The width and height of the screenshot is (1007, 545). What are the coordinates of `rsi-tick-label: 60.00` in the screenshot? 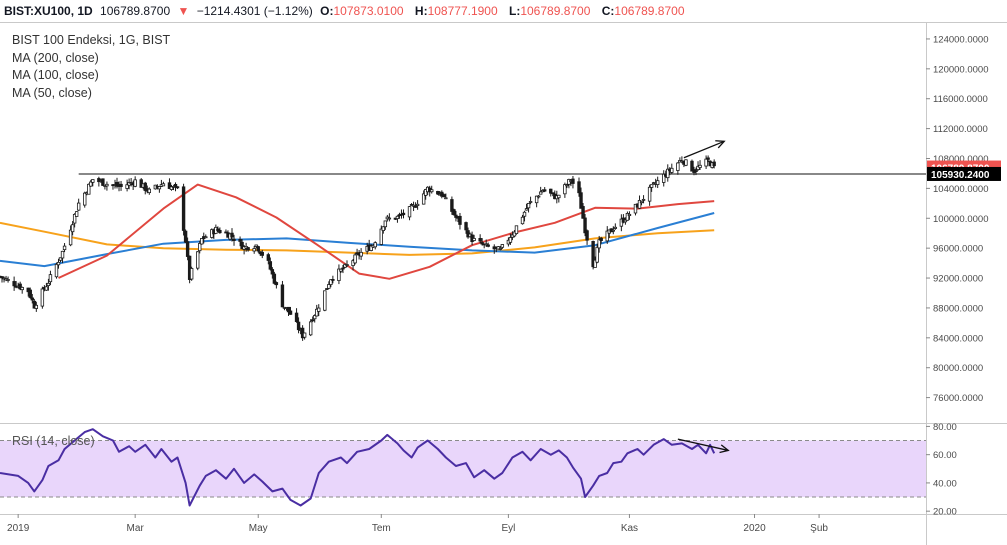 It's located at (945, 455).